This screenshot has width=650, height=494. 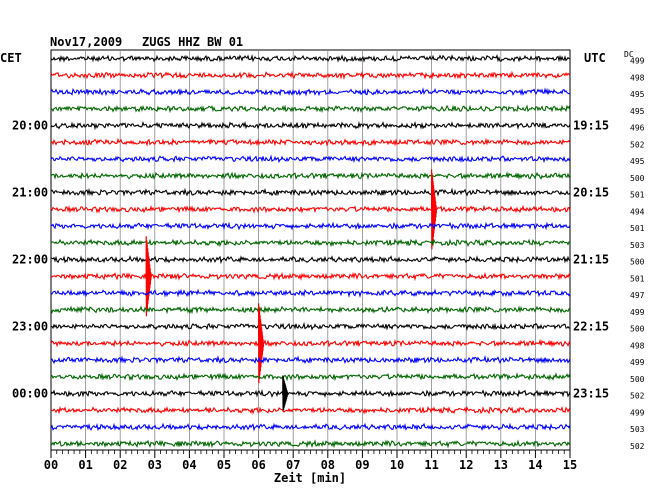 I want to click on cet-time-label: 20:00, so click(x=30, y=126).